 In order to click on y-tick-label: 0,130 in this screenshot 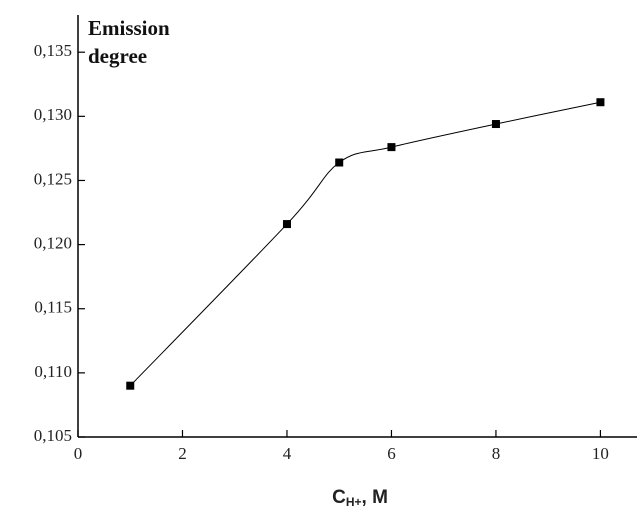, I will do `click(53, 114)`.